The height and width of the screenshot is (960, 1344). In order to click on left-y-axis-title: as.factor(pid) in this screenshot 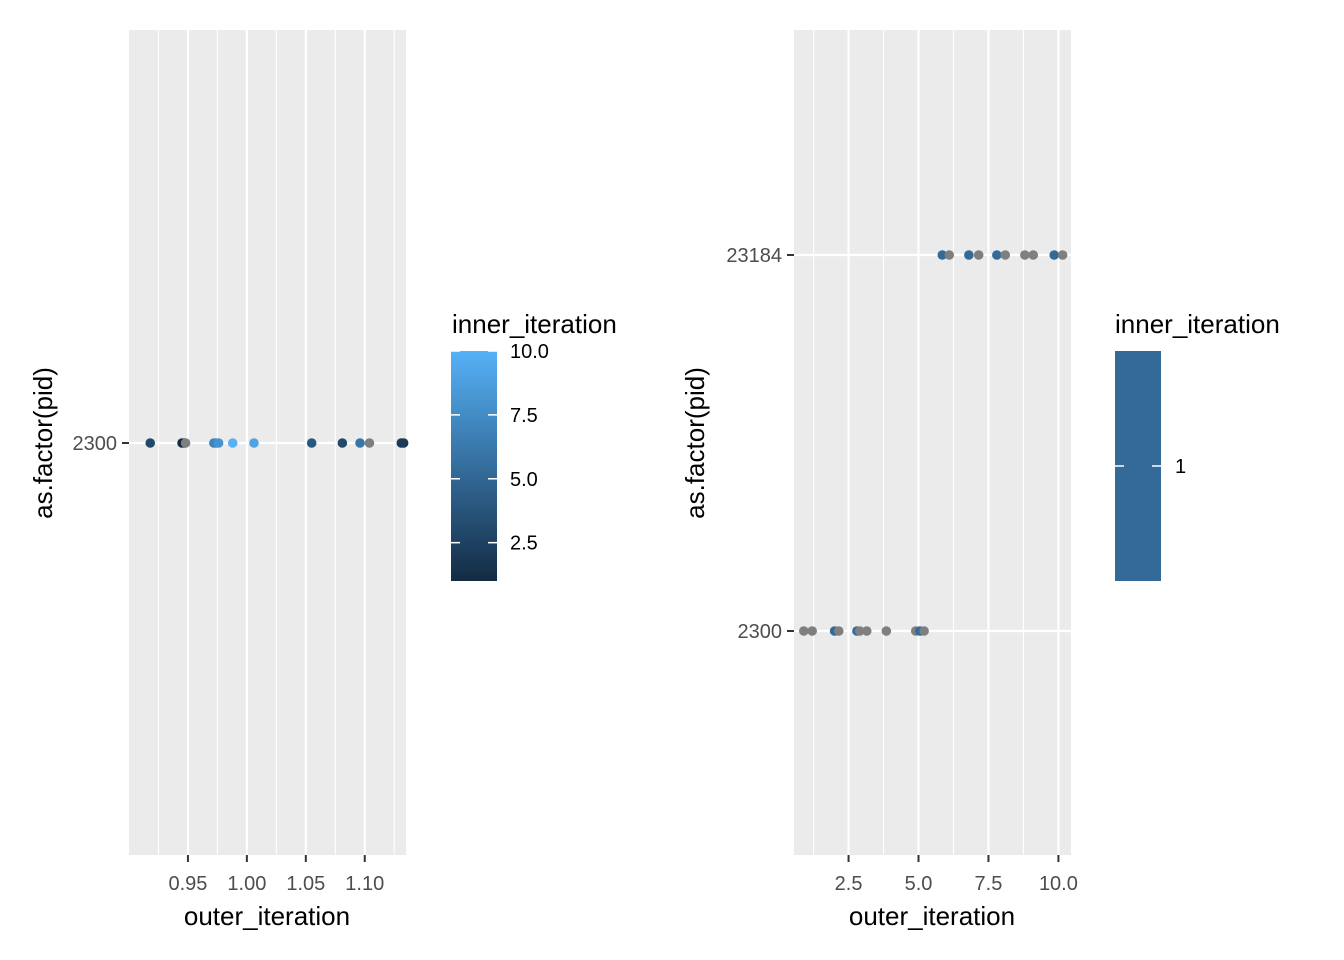, I will do `click(43, 443)`.